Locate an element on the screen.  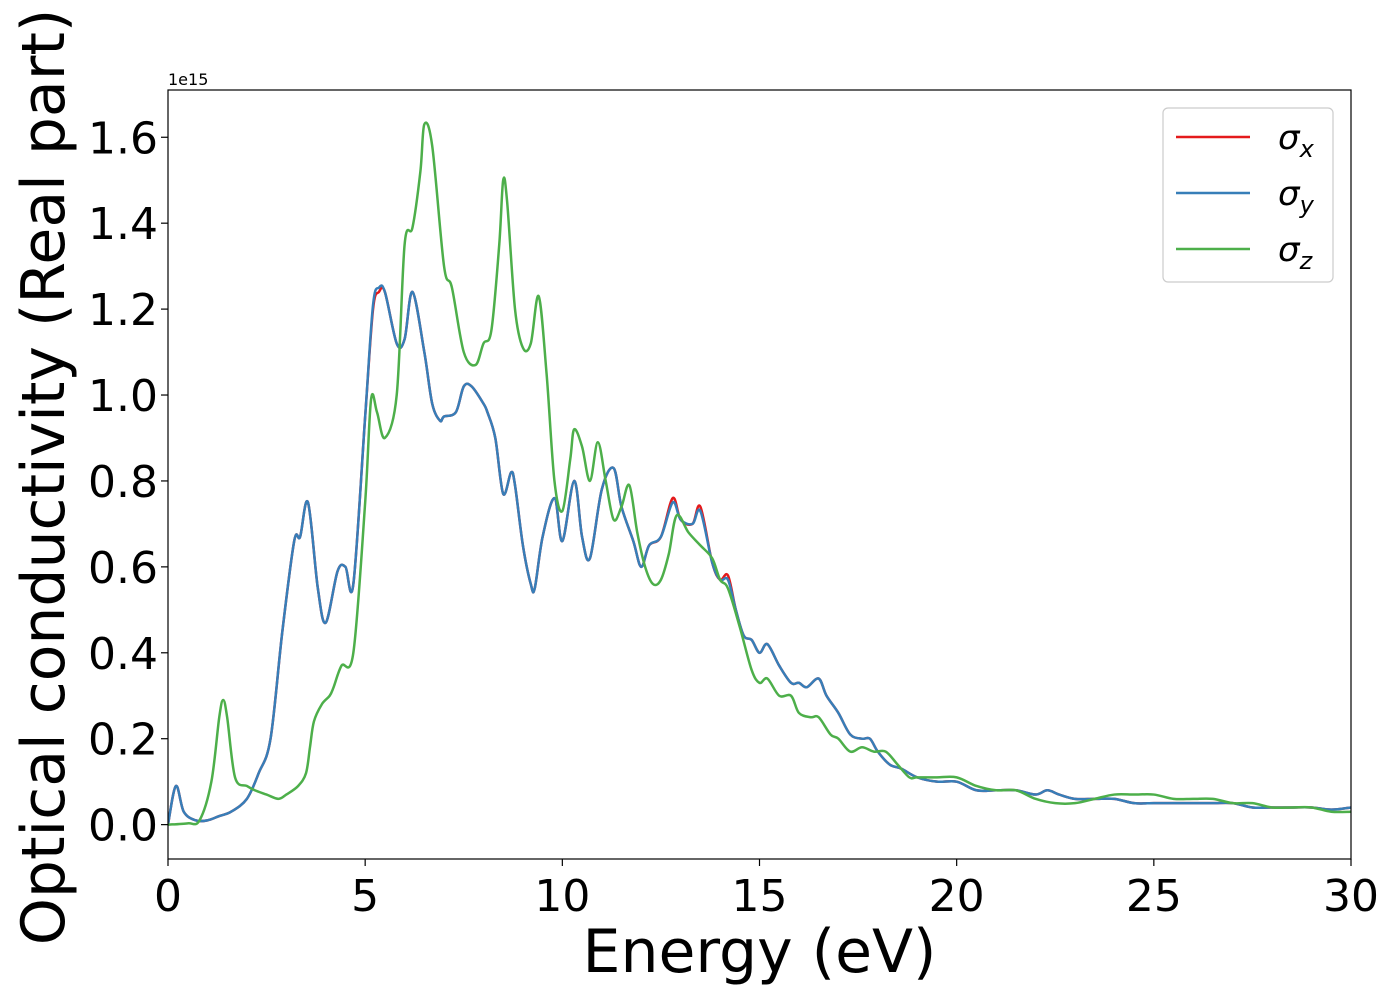
y-axis-ticks: 0.0 0.2 0.4 0.6 0.8 1.0 1.2 1.4 1.6 is located at coordinates (128, 482).